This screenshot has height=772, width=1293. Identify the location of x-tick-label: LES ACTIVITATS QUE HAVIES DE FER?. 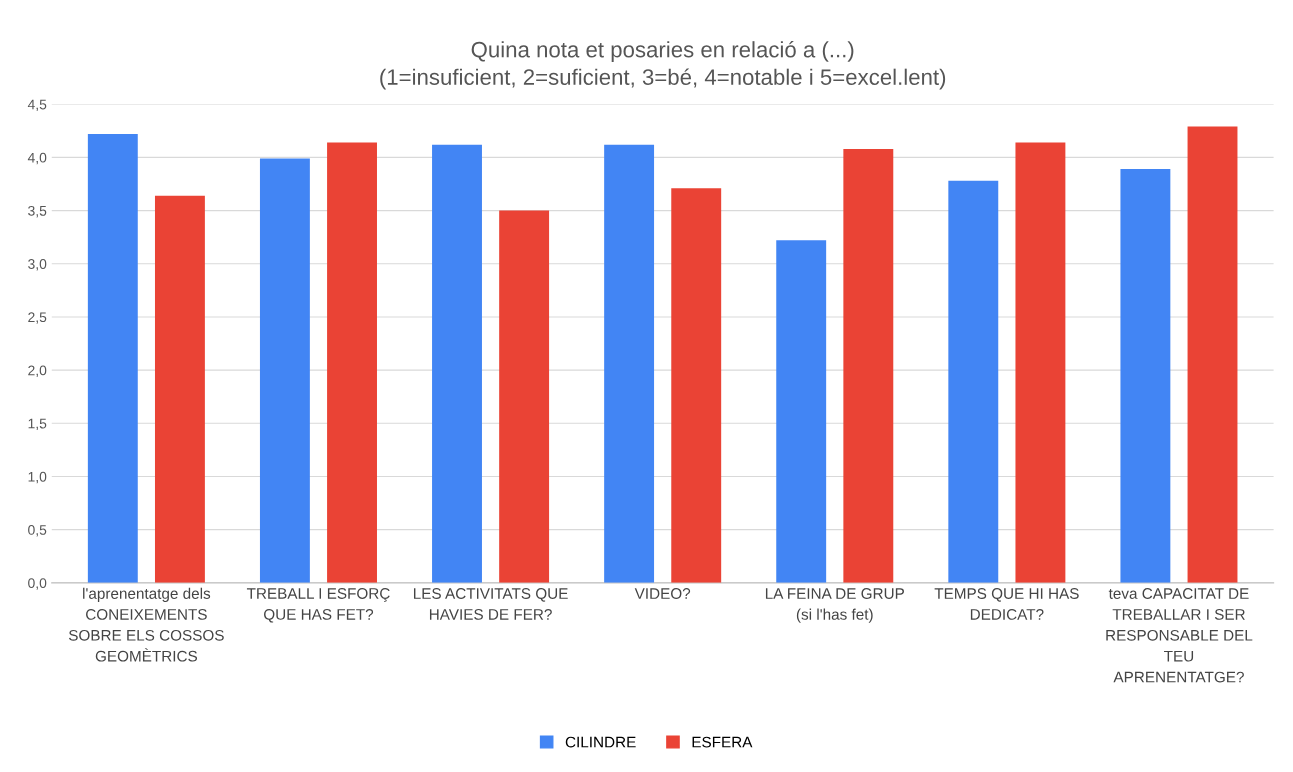
(490, 604).